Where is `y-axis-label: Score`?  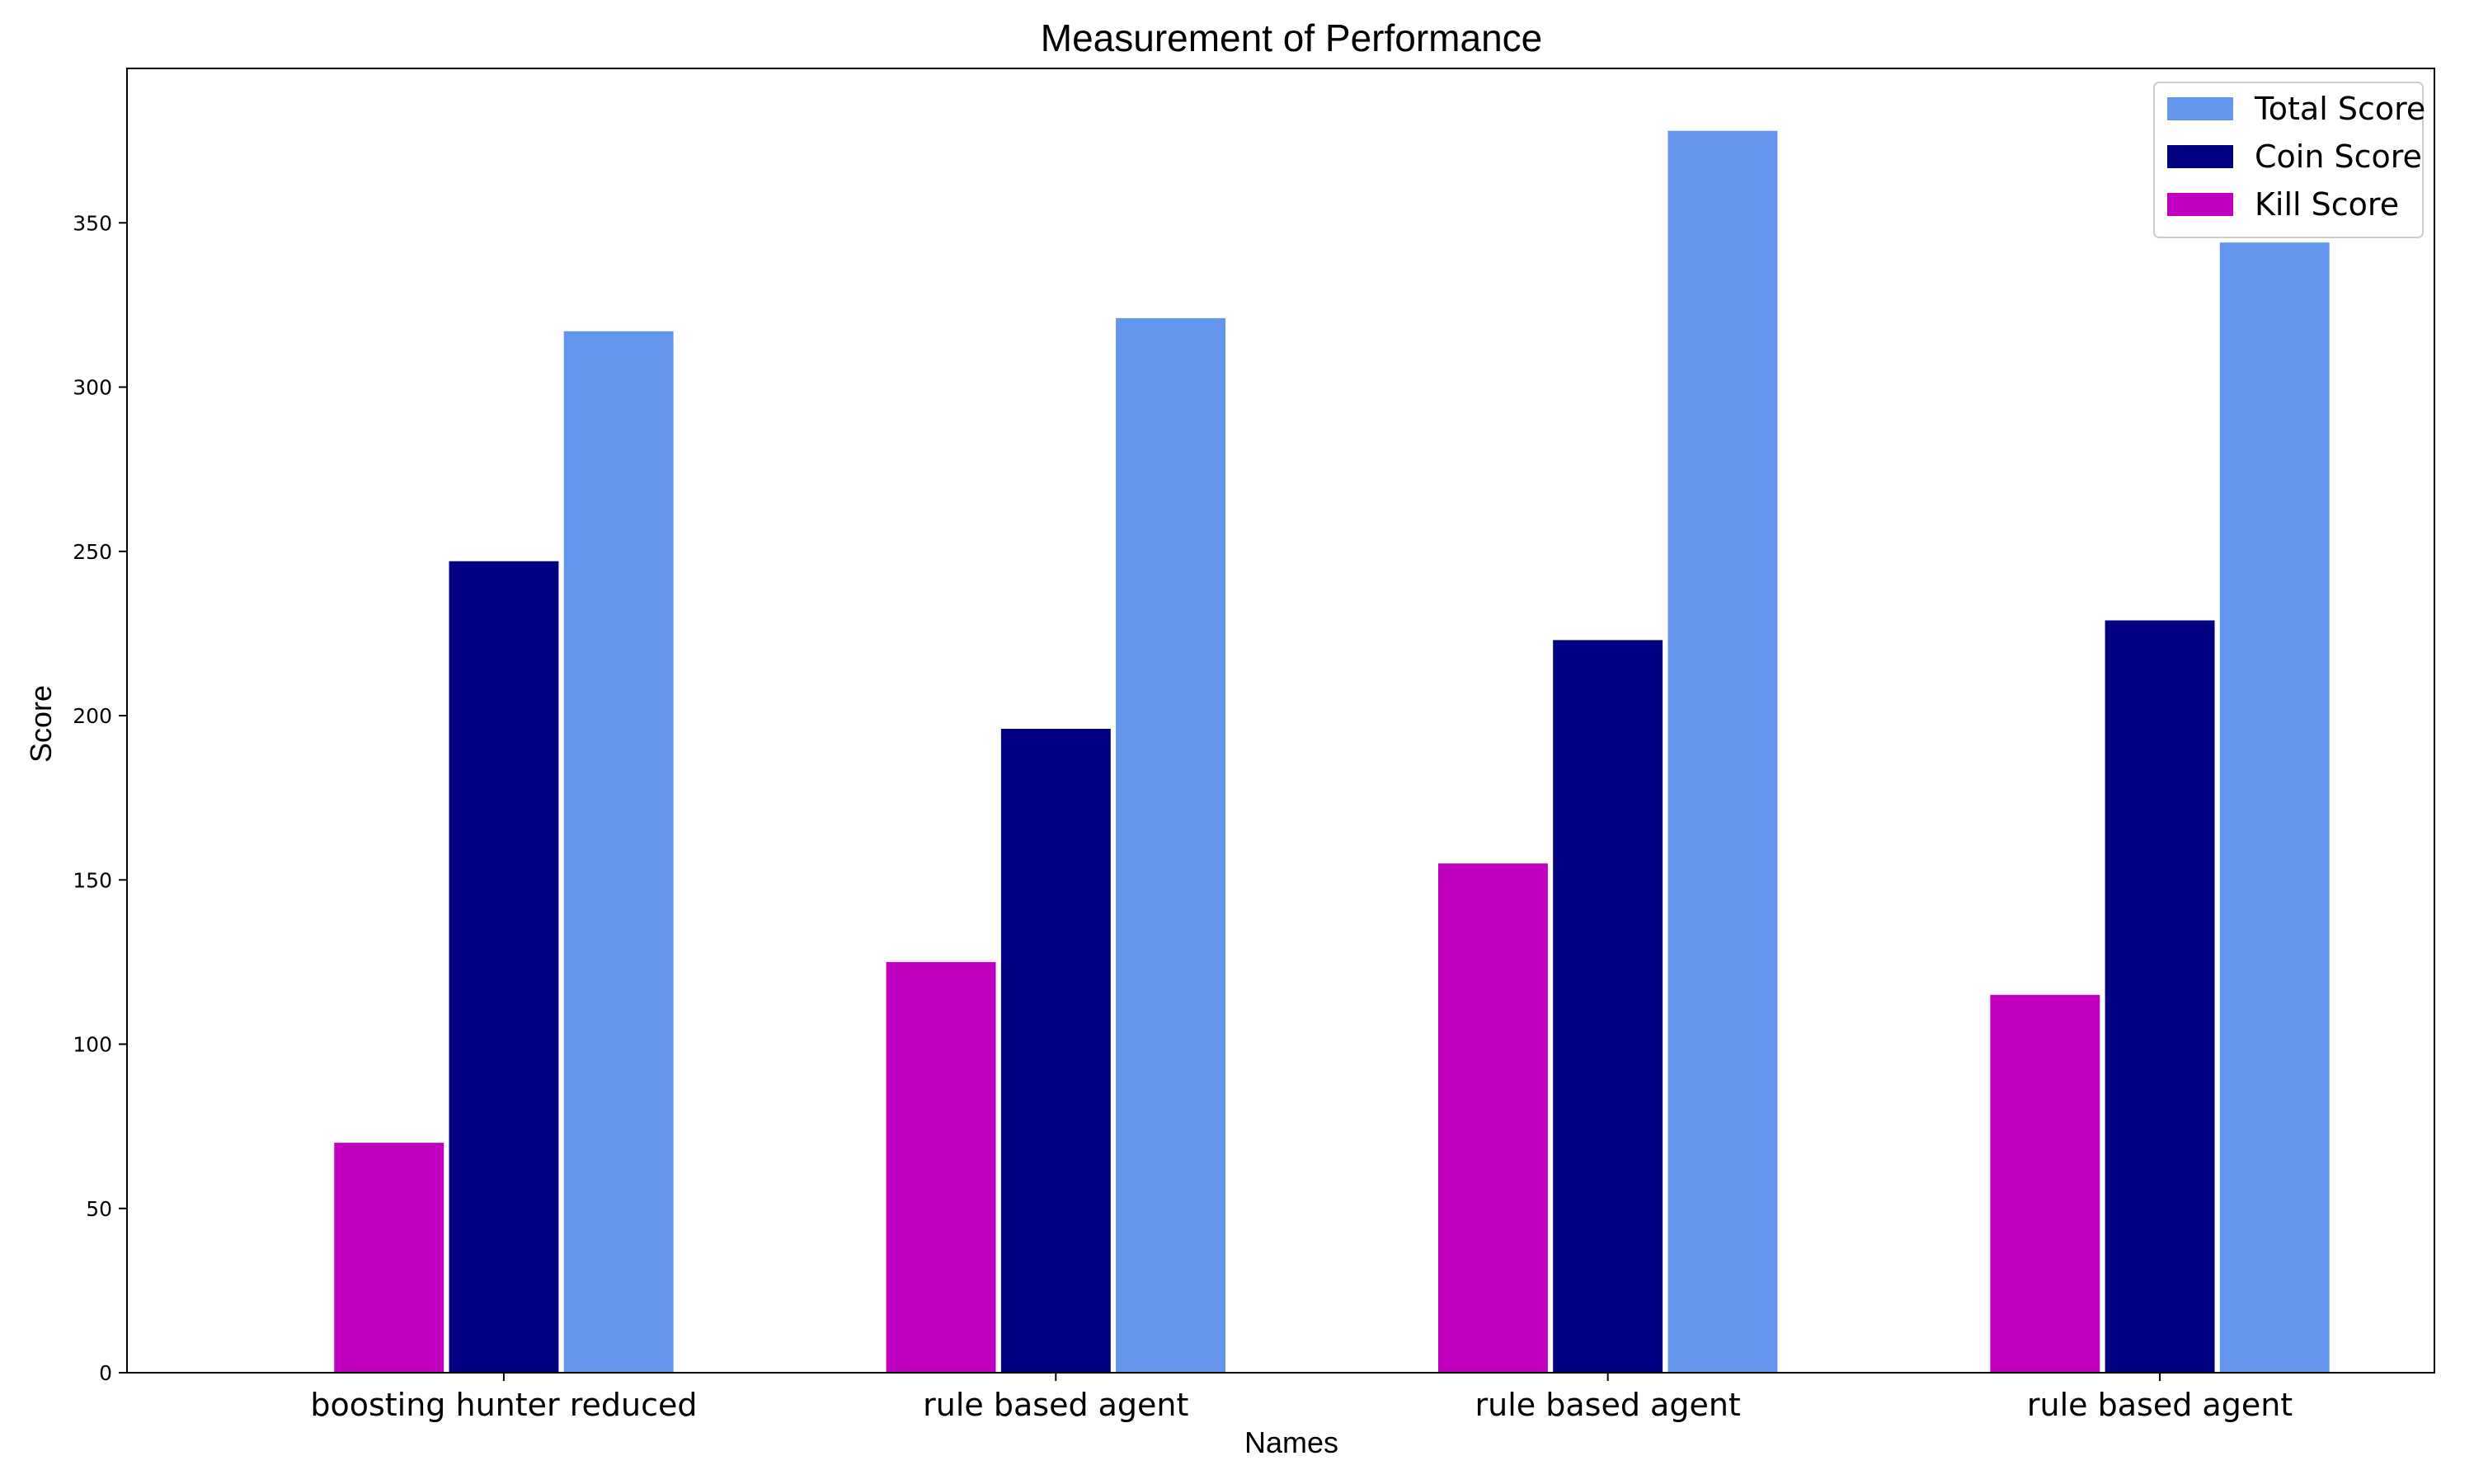 y-axis-label: Score is located at coordinates (41, 724).